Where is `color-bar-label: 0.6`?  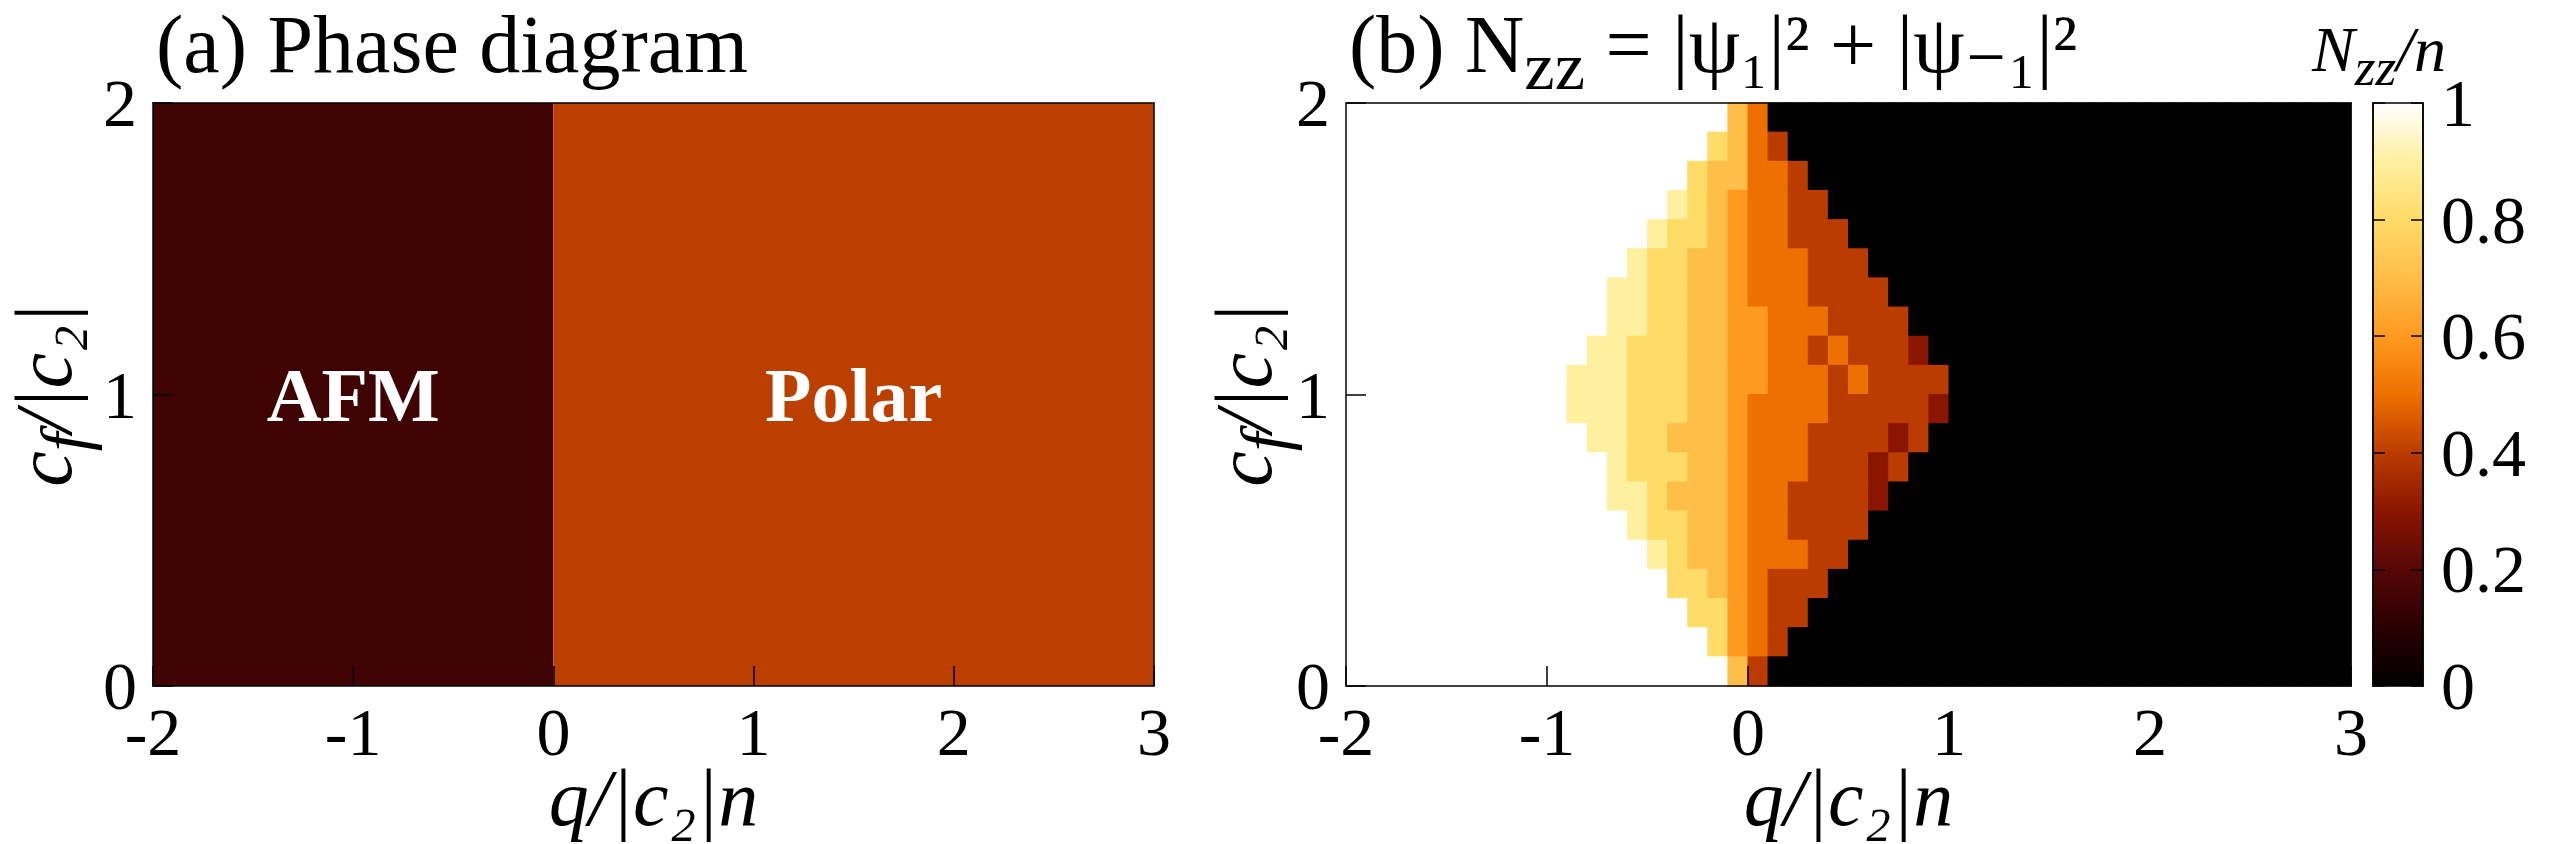 color-bar-label: 0.6 is located at coordinates (2483, 336).